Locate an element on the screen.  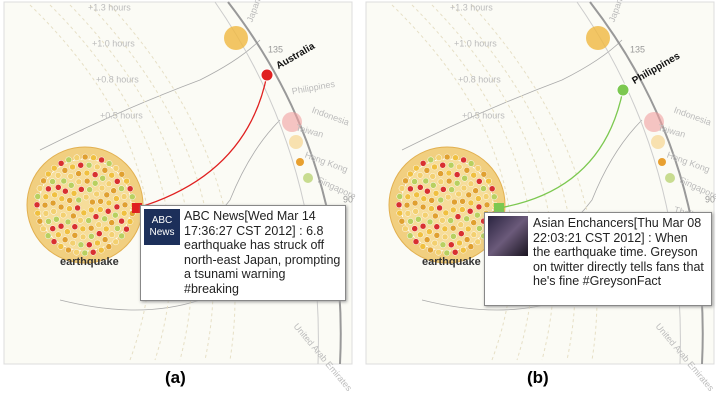
time-ring is located at coordinates (646, 183).